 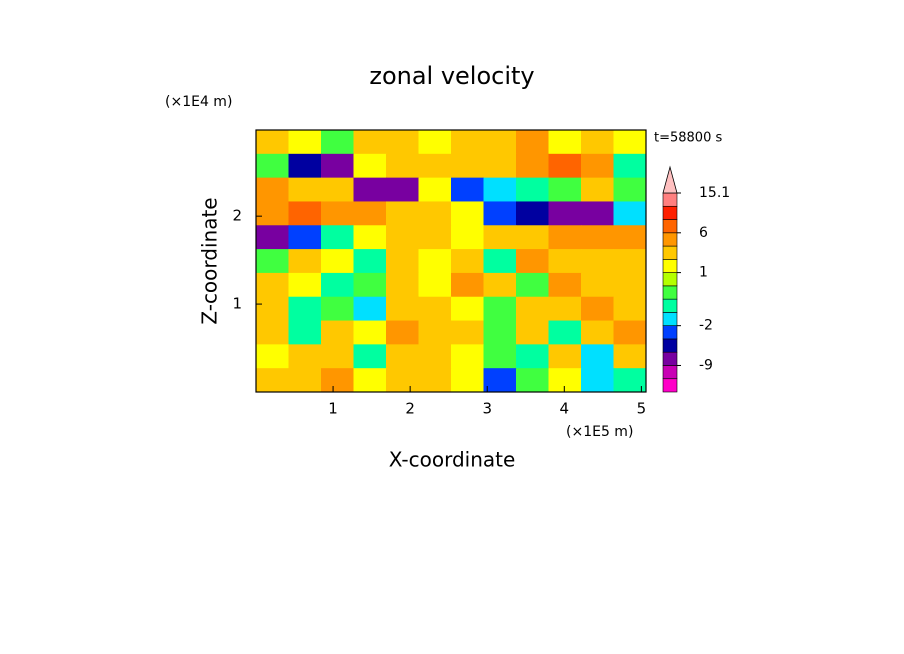 I want to click on x-unit: (×1E5 m), so click(x=599, y=432).